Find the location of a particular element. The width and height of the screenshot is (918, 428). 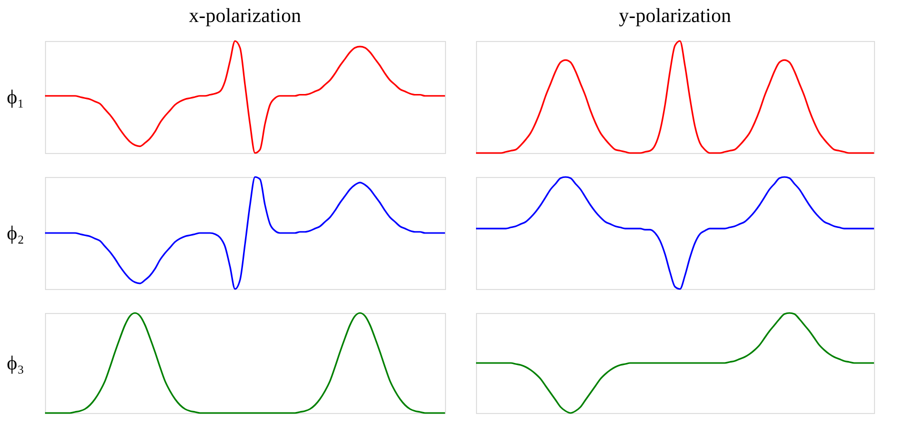

chart-title: y-polarization is located at coordinates (675, 16).